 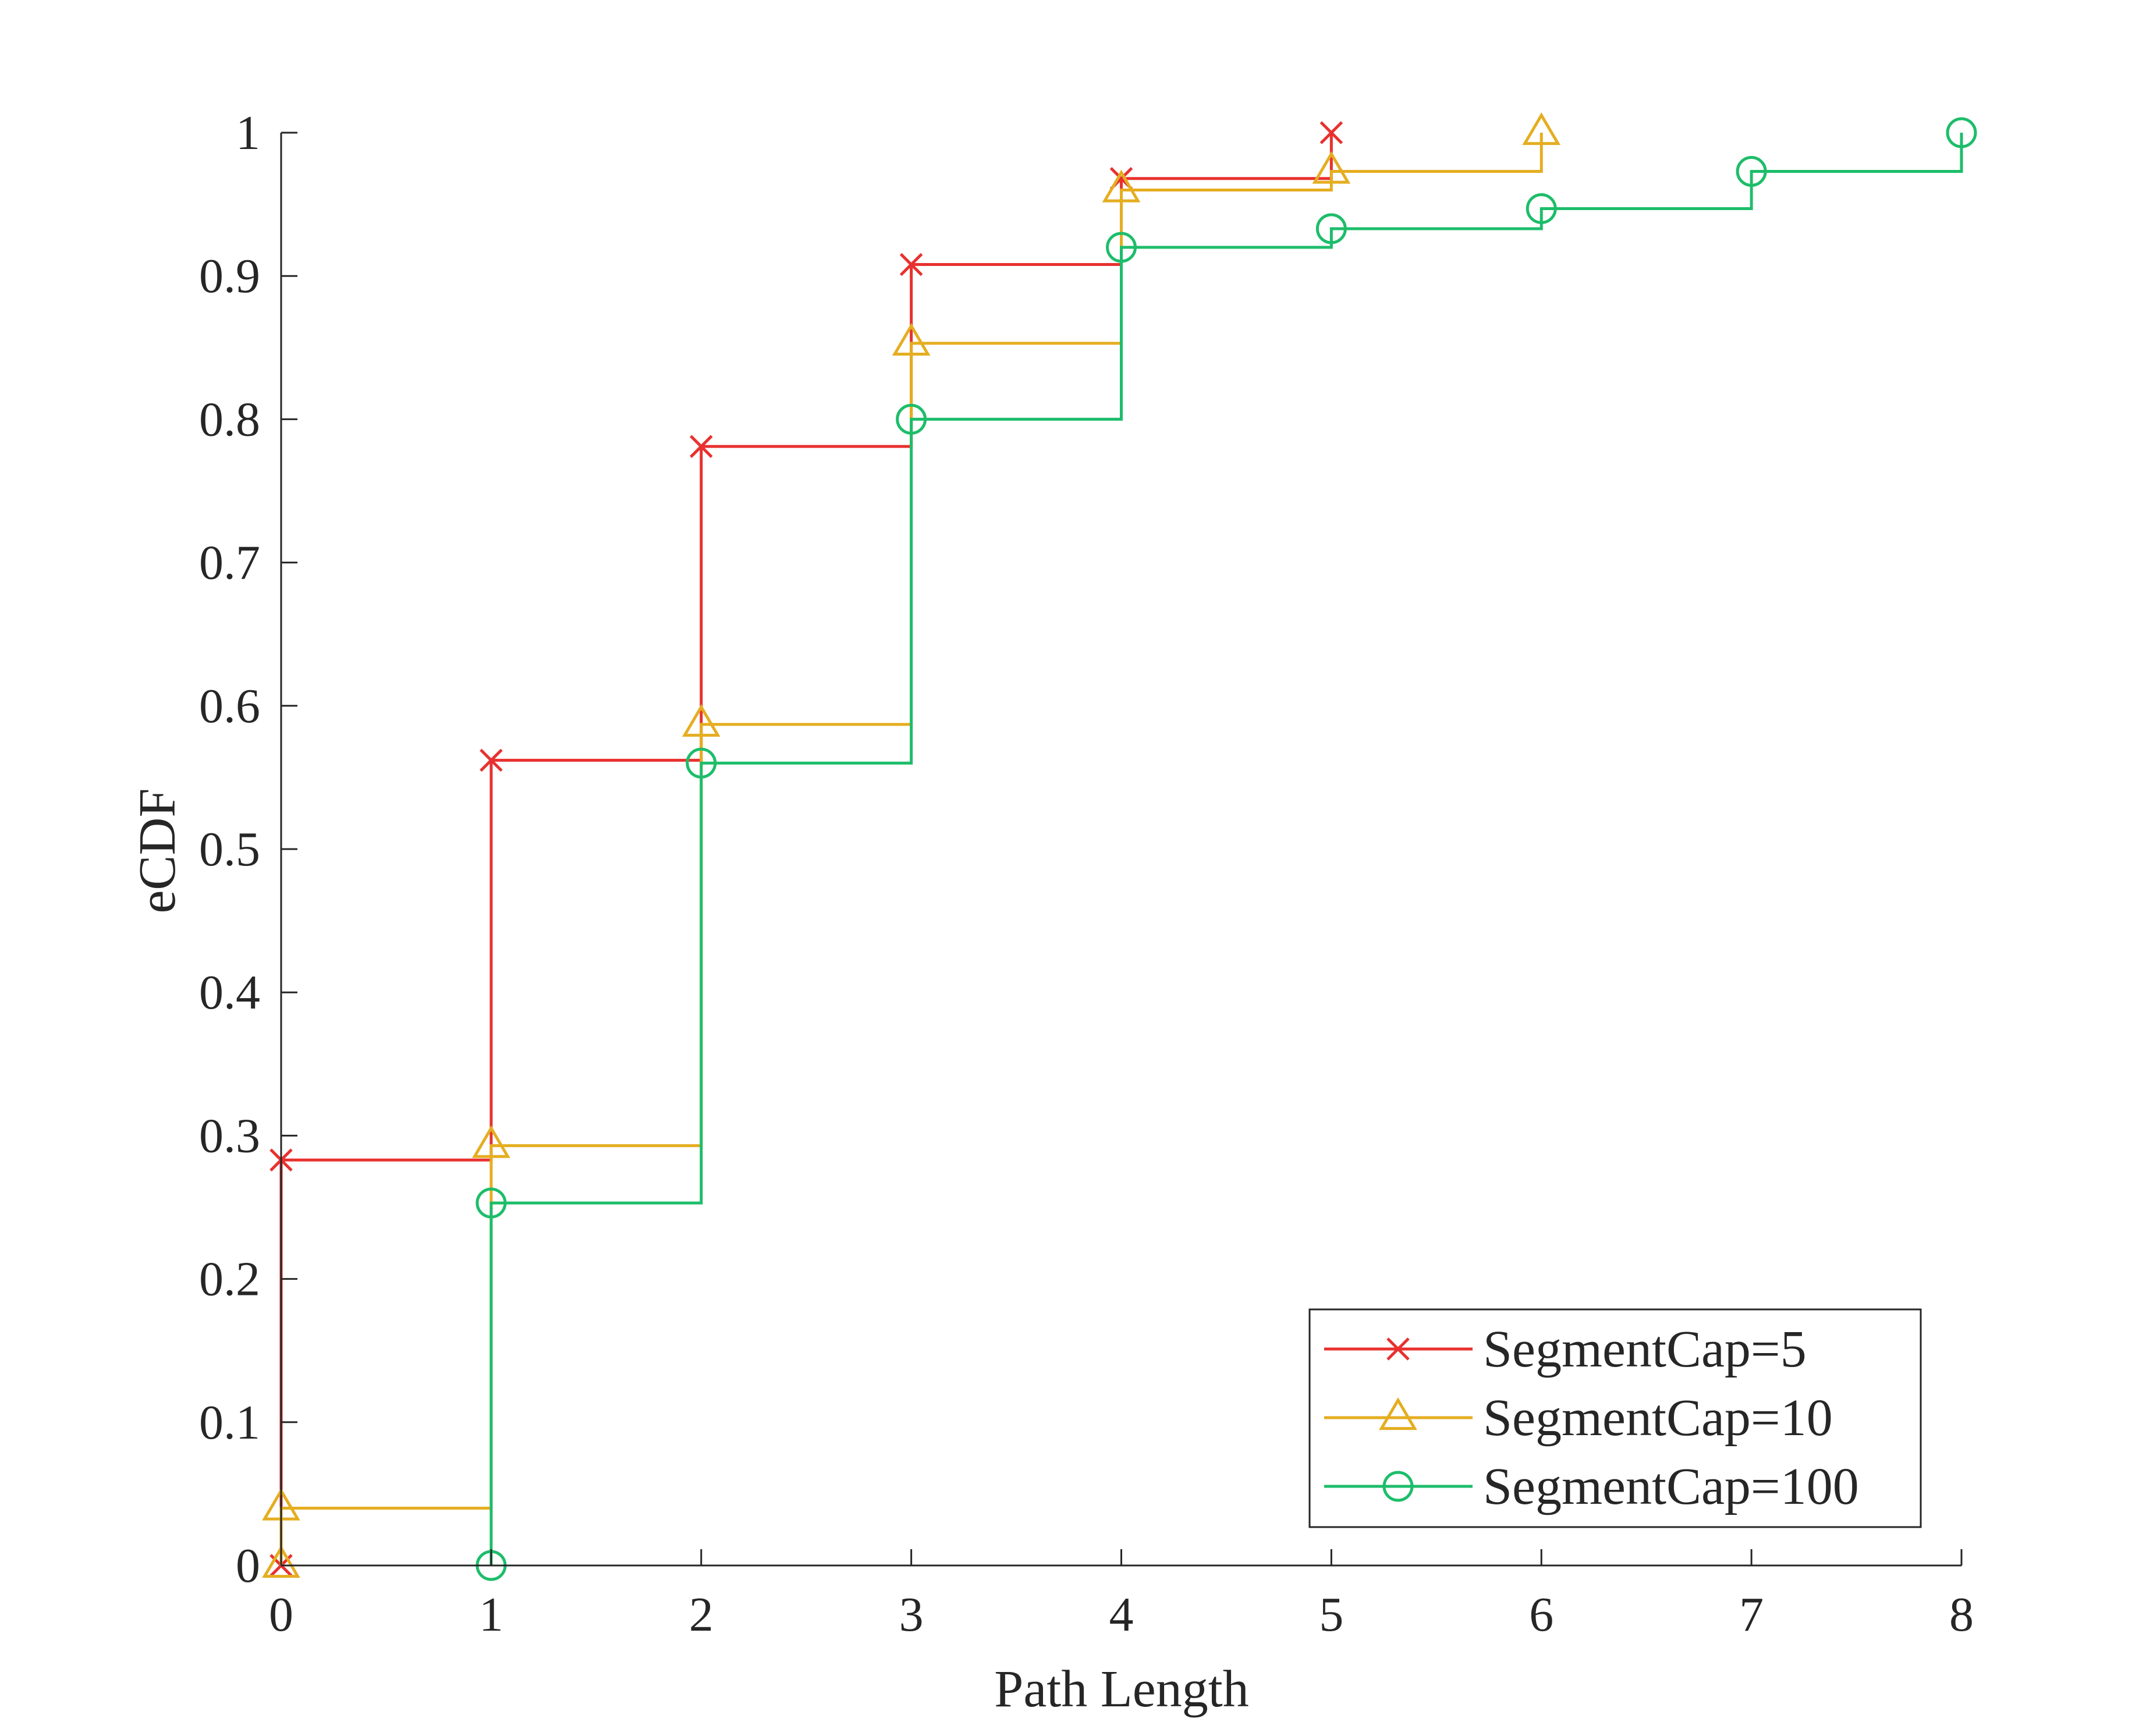 I want to click on y-tick-label: 0.4, so click(x=229, y=992).